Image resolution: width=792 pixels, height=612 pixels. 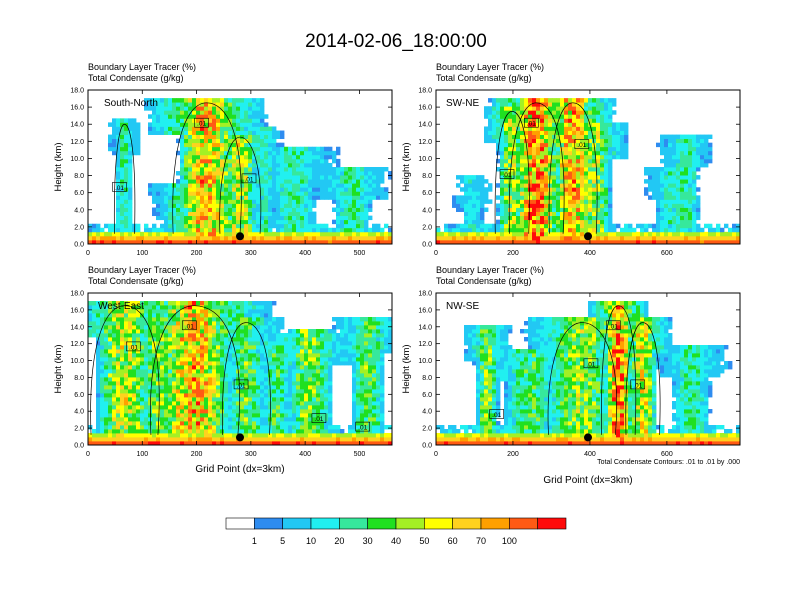 I want to click on contour-label: .01, so click(x=531, y=124).